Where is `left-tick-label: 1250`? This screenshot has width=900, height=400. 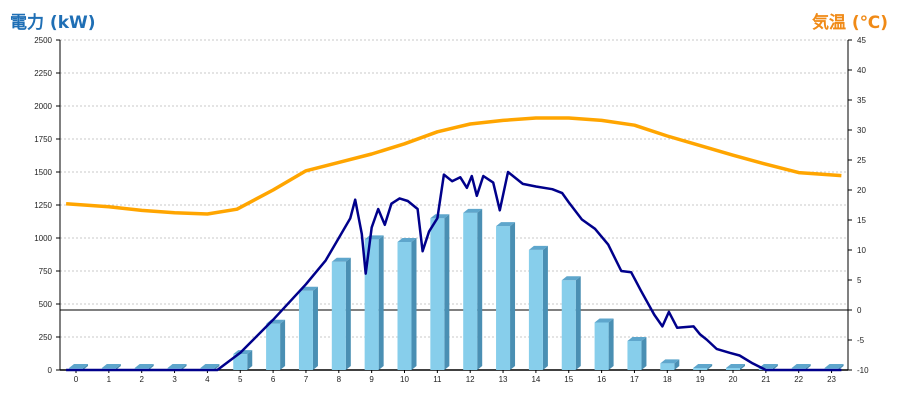 left-tick-label: 1250 is located at coordinates (43, 205).